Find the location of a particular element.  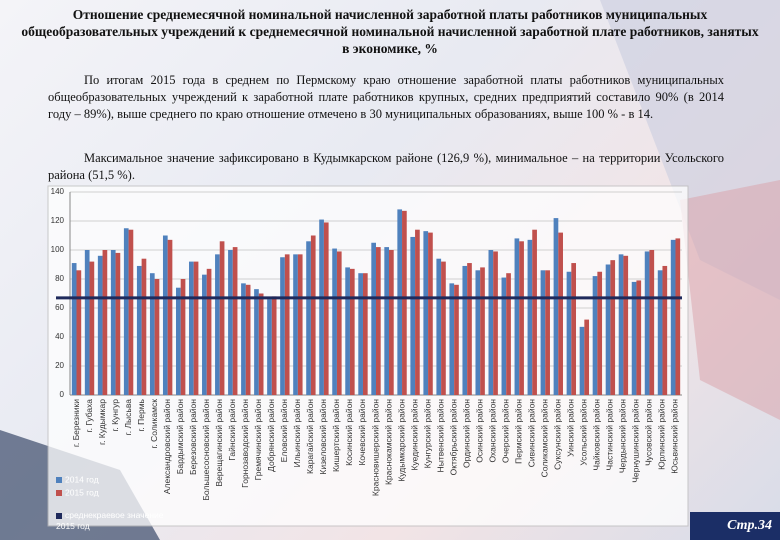

legend-label: среднекраевое значение 2015 год is located at coordinates (110, 520).